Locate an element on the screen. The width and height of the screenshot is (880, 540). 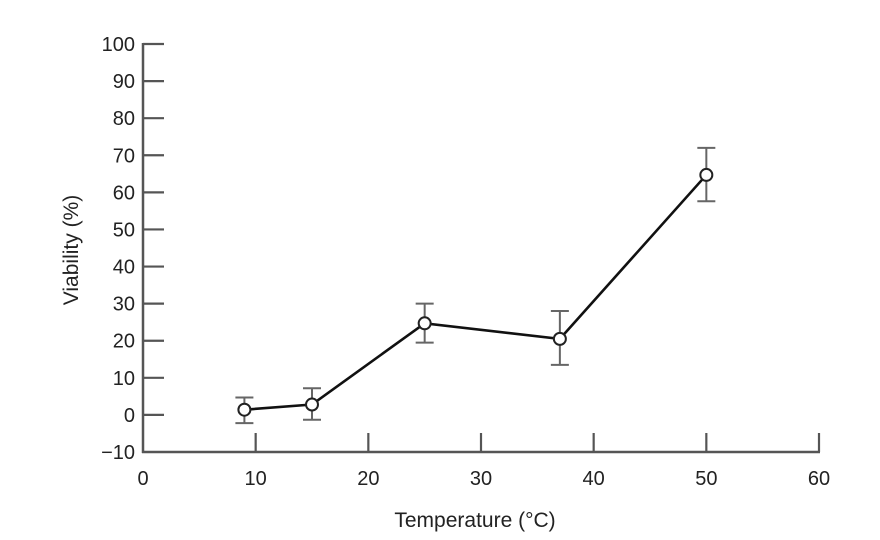
x-axis-title: Temperature (°C) is located at coordinates (474, 520).